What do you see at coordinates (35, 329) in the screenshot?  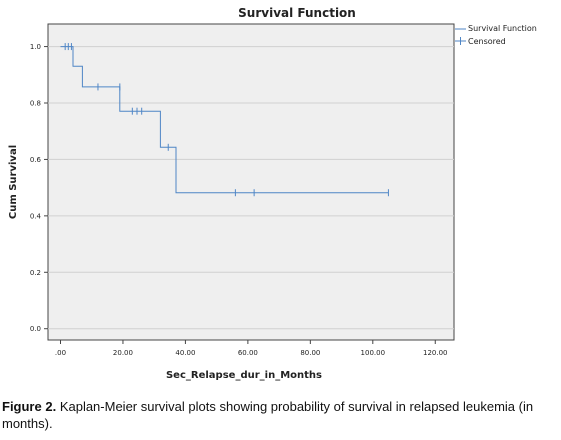 I see `y-tick-label: 0.0` at bounding box center [35, 329].